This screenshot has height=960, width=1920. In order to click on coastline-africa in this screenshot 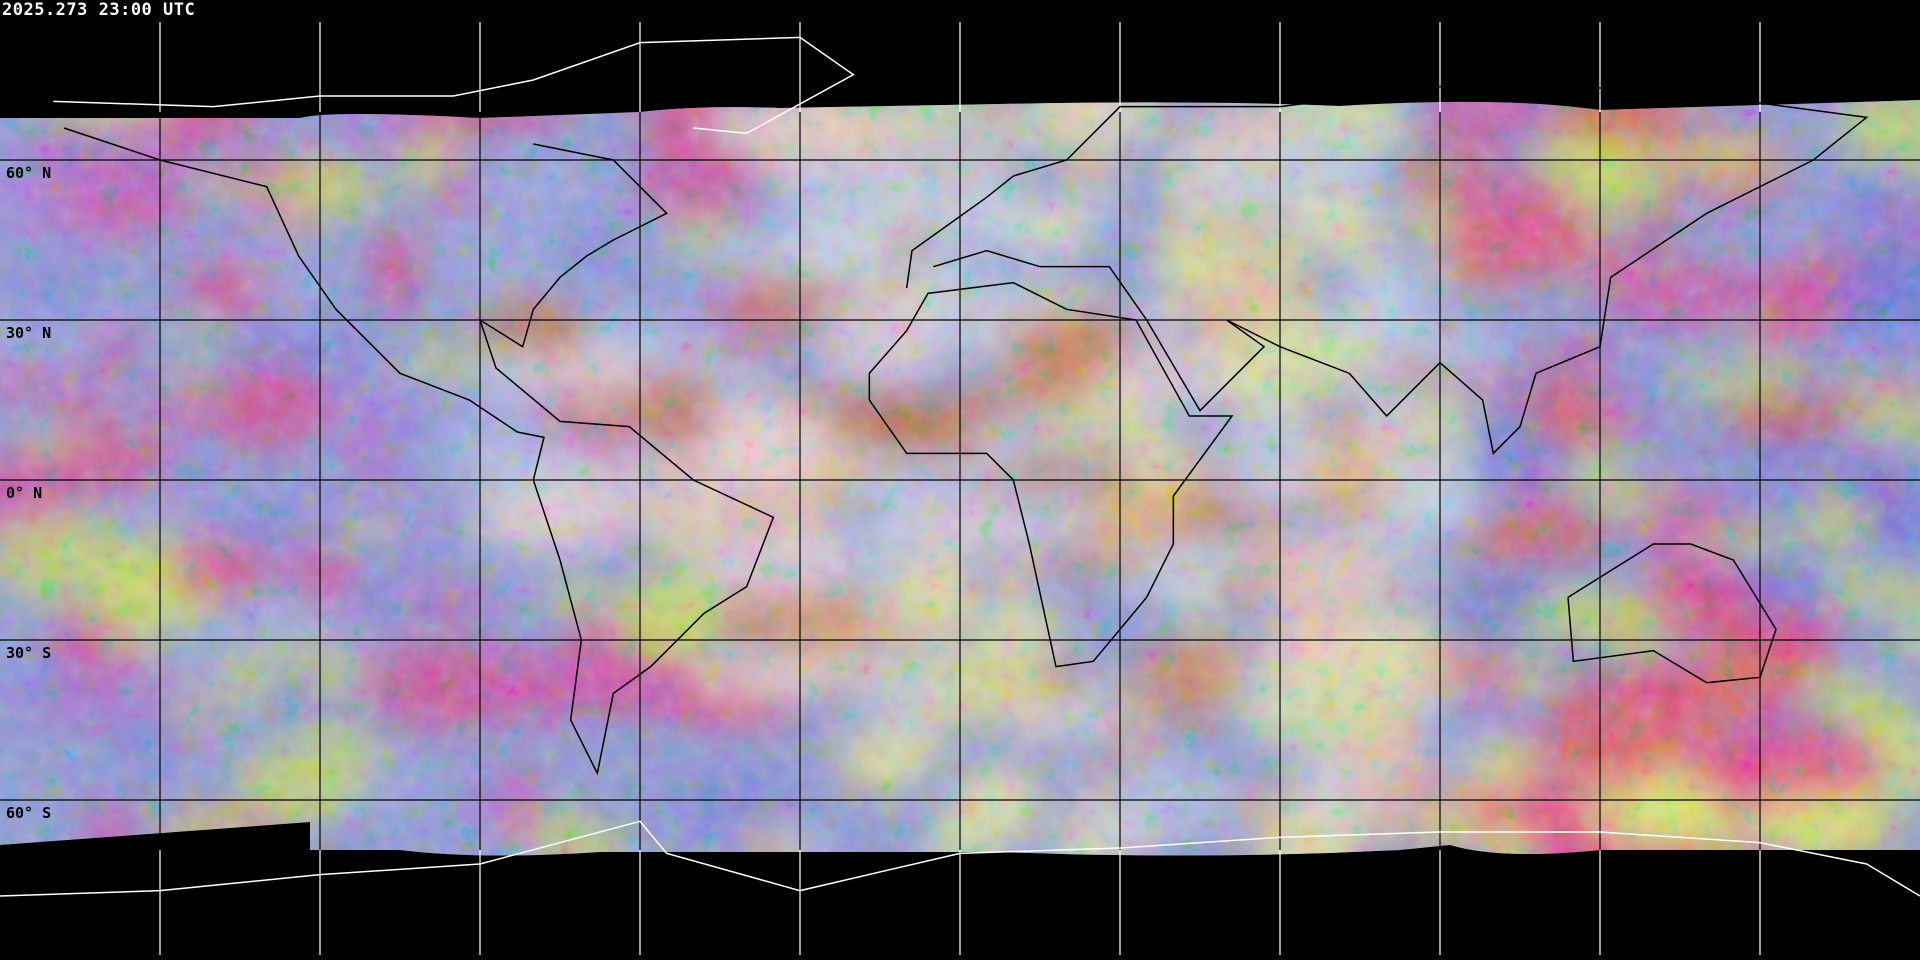, I will do `click(1051, 474)`.